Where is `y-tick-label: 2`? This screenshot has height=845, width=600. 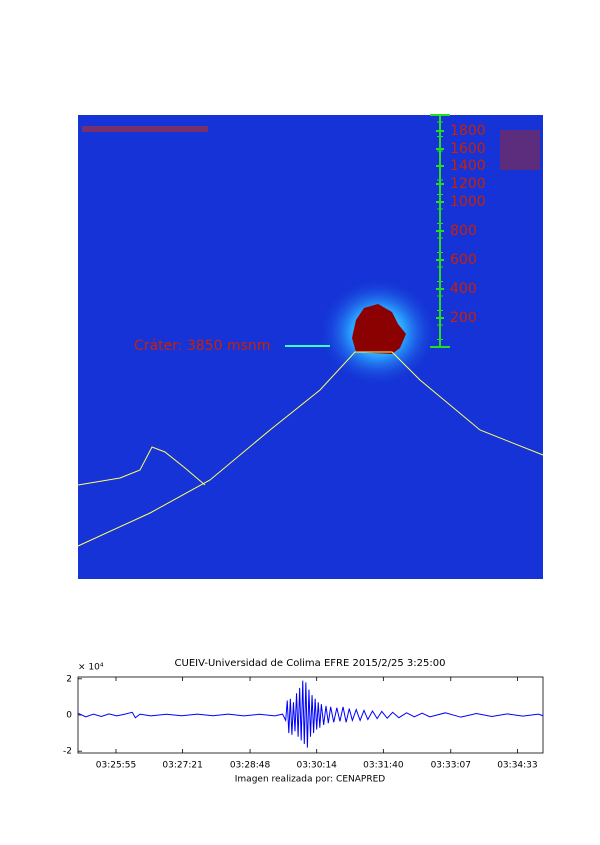
y-tick-label: 2 is located at coordinates (69, 679).